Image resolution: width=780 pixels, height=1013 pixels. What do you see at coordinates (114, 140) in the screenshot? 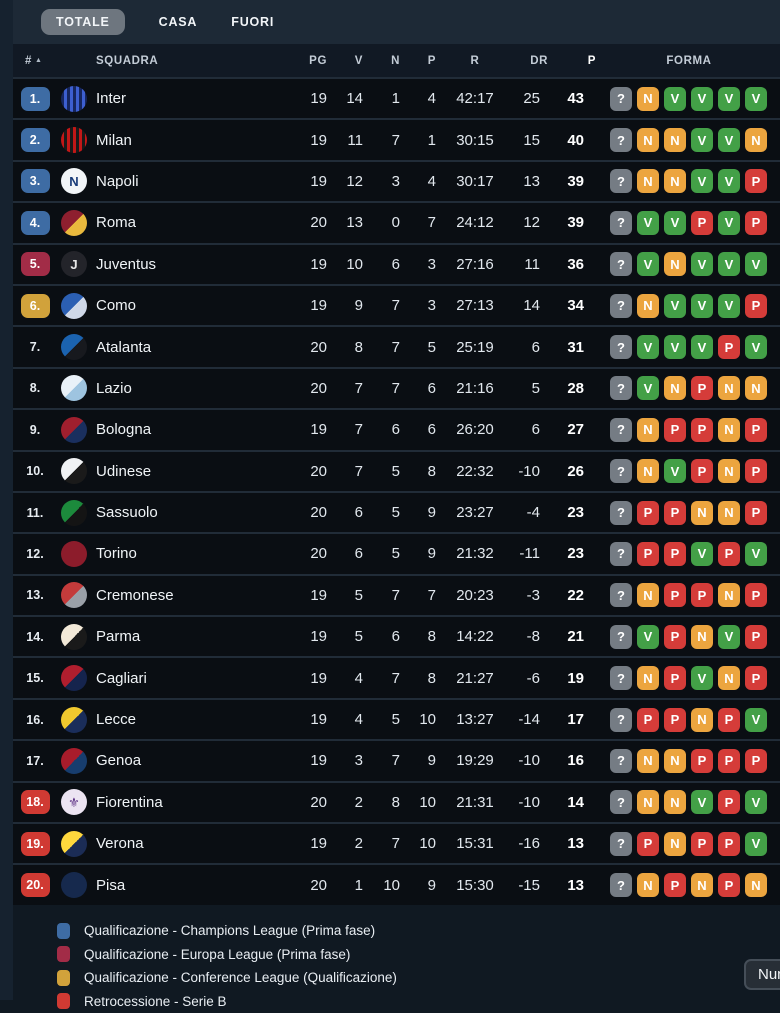
I see `team-name: Milan` at bounding box center [114, 140].